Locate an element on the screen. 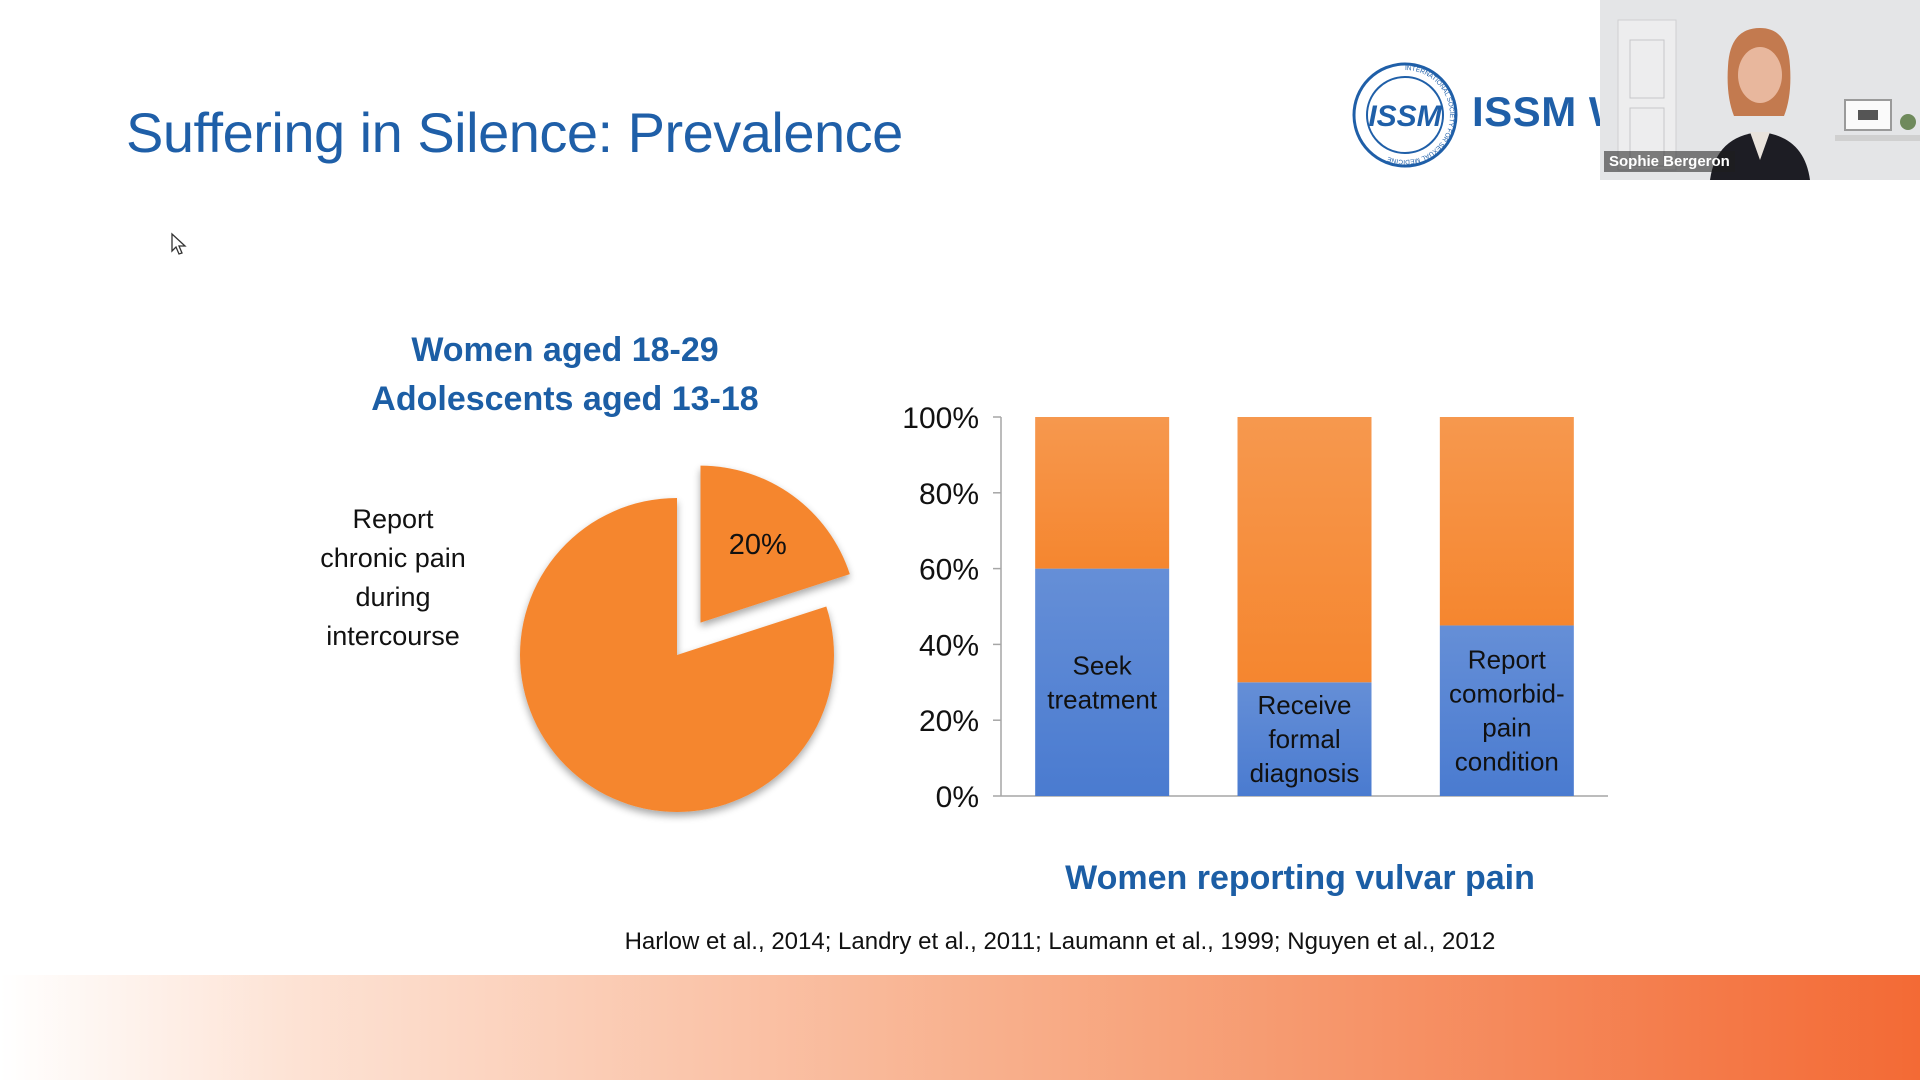 The width and height of the screenshot is (1920, 1080). pie-heading-line2: Adolescents aged 13-18 is located at coordinates (565, 399).